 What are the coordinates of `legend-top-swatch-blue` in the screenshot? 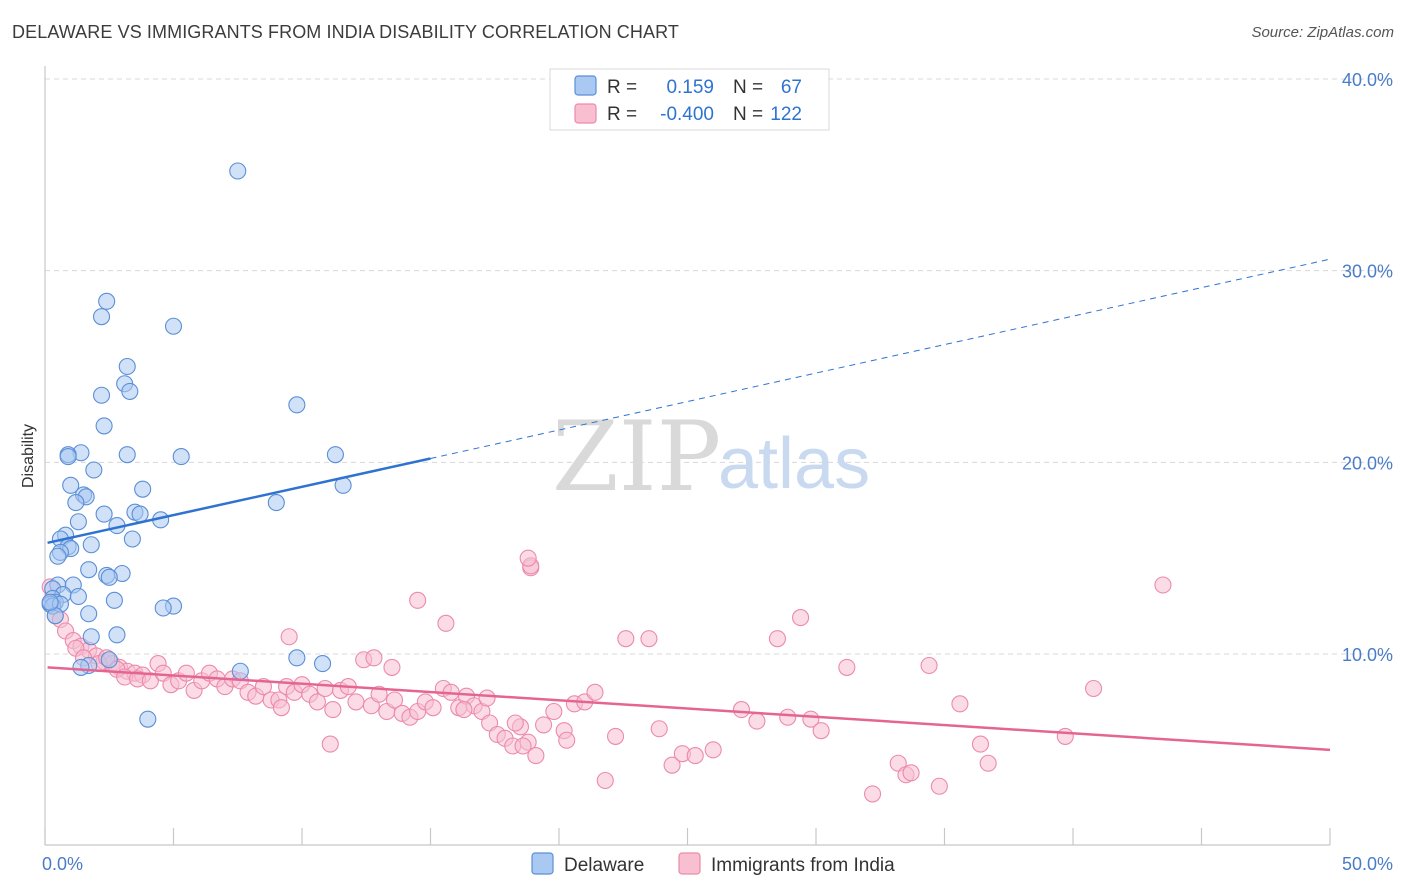 It's located at (585, 85).